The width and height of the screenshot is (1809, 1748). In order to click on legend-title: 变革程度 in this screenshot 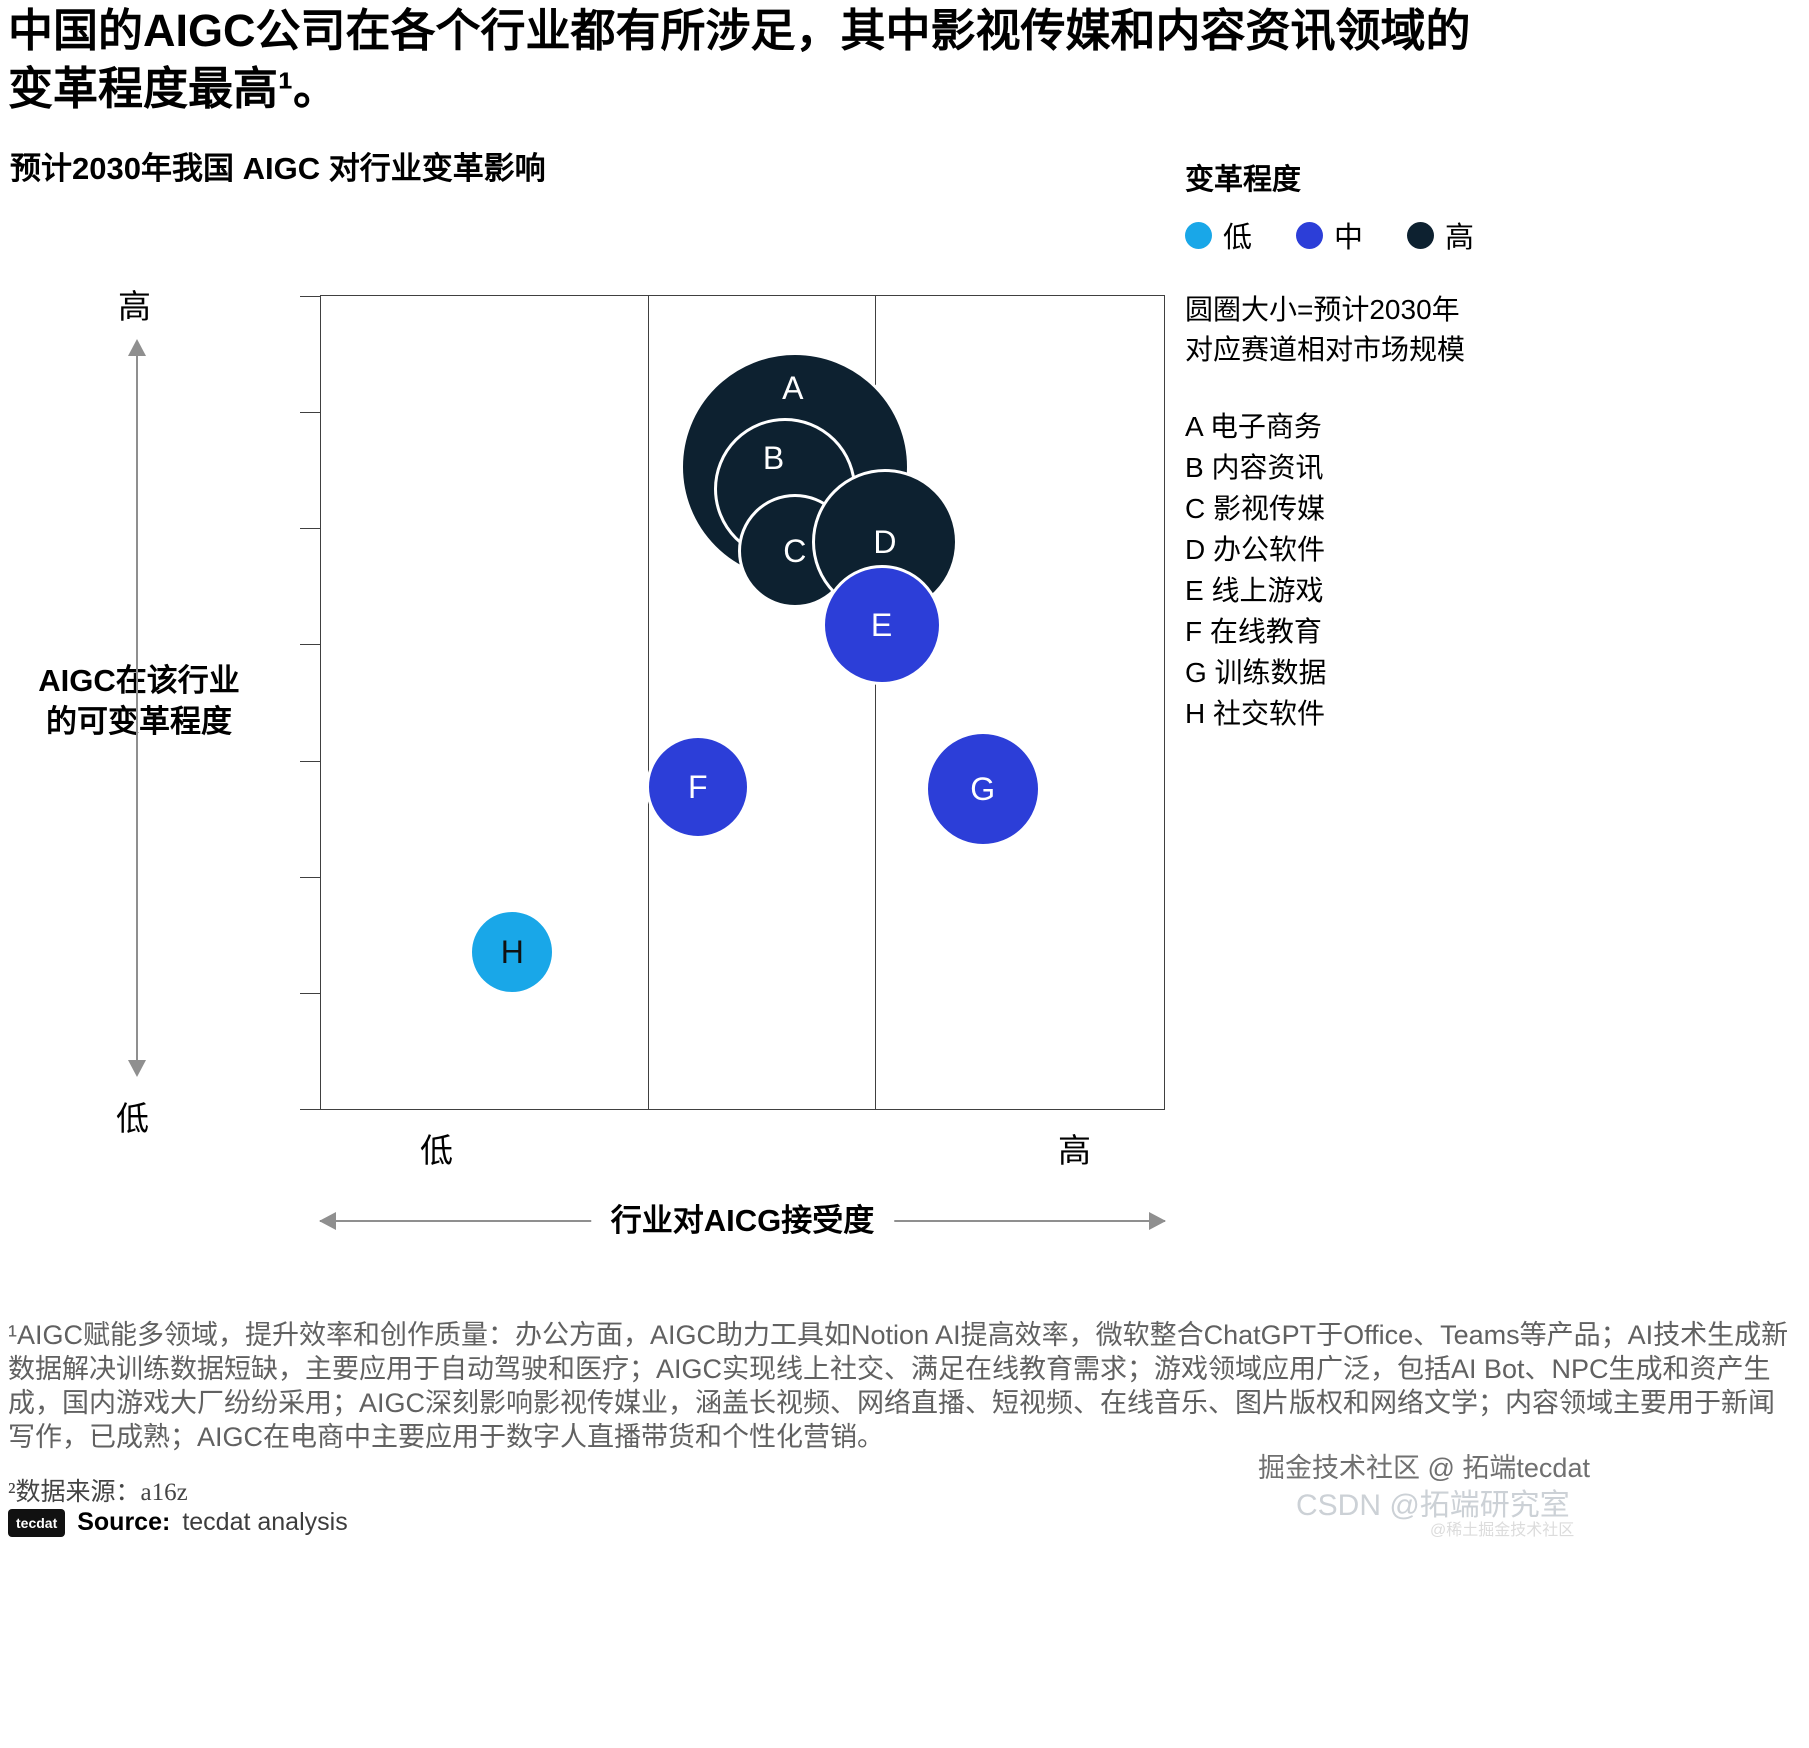, I will do `click(1243, 180)`.